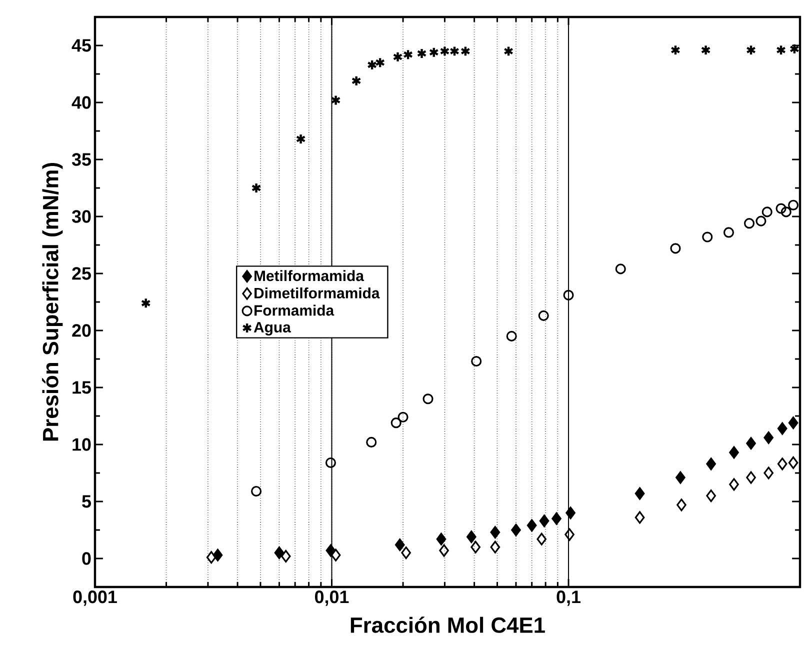 Image resolution: width=804 pixels, height=670 pixels. What do you see at coordinates (81, 330) in the screenshot?
I see `y-tick-label: 20` at bounding box center [81, 330].